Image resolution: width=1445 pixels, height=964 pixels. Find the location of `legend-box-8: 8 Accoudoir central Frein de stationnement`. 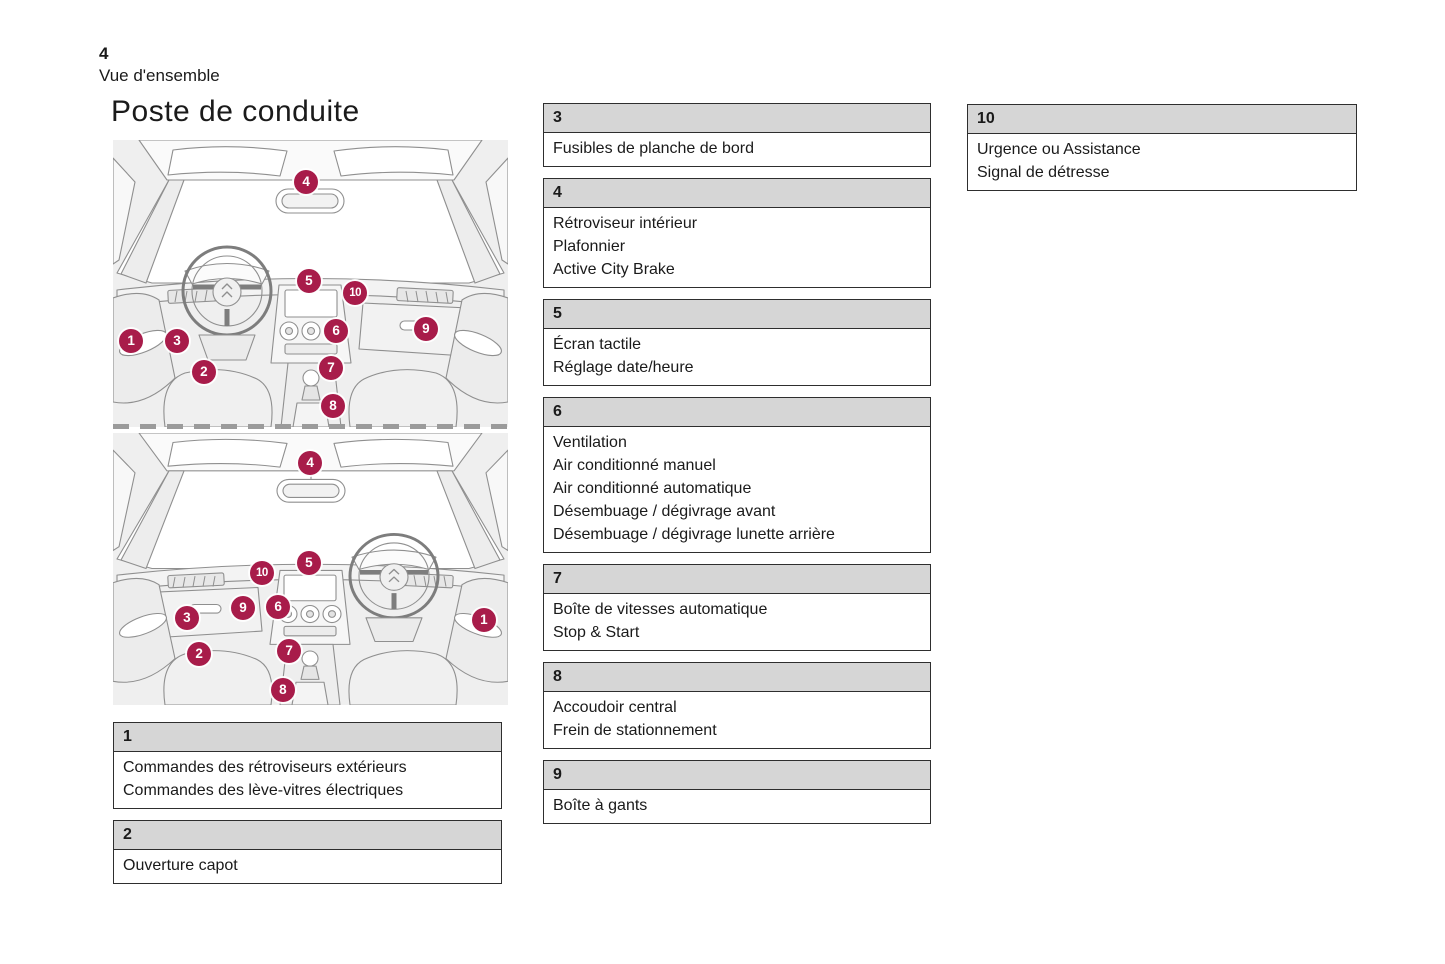

legend-box-8: 8 Accoudoir central Frein de stationnement is located at coordinates (737, 705).